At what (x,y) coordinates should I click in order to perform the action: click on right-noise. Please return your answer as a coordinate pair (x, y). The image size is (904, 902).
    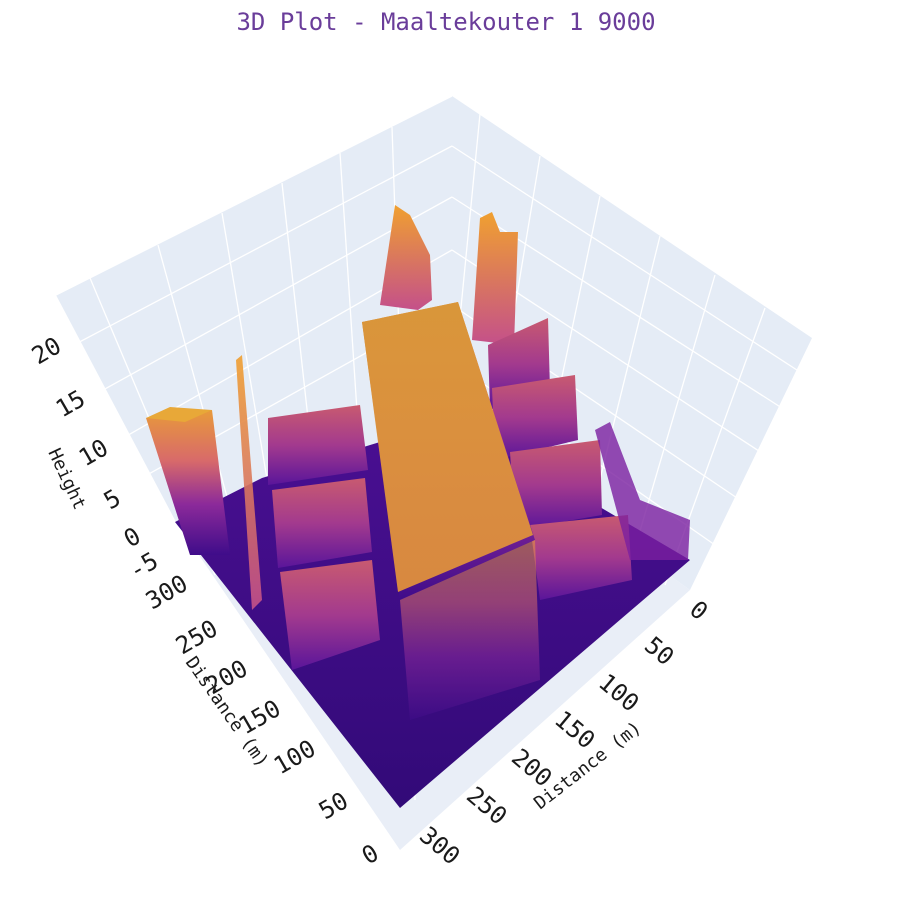
    Looking at the image, I should click on (642, 491).